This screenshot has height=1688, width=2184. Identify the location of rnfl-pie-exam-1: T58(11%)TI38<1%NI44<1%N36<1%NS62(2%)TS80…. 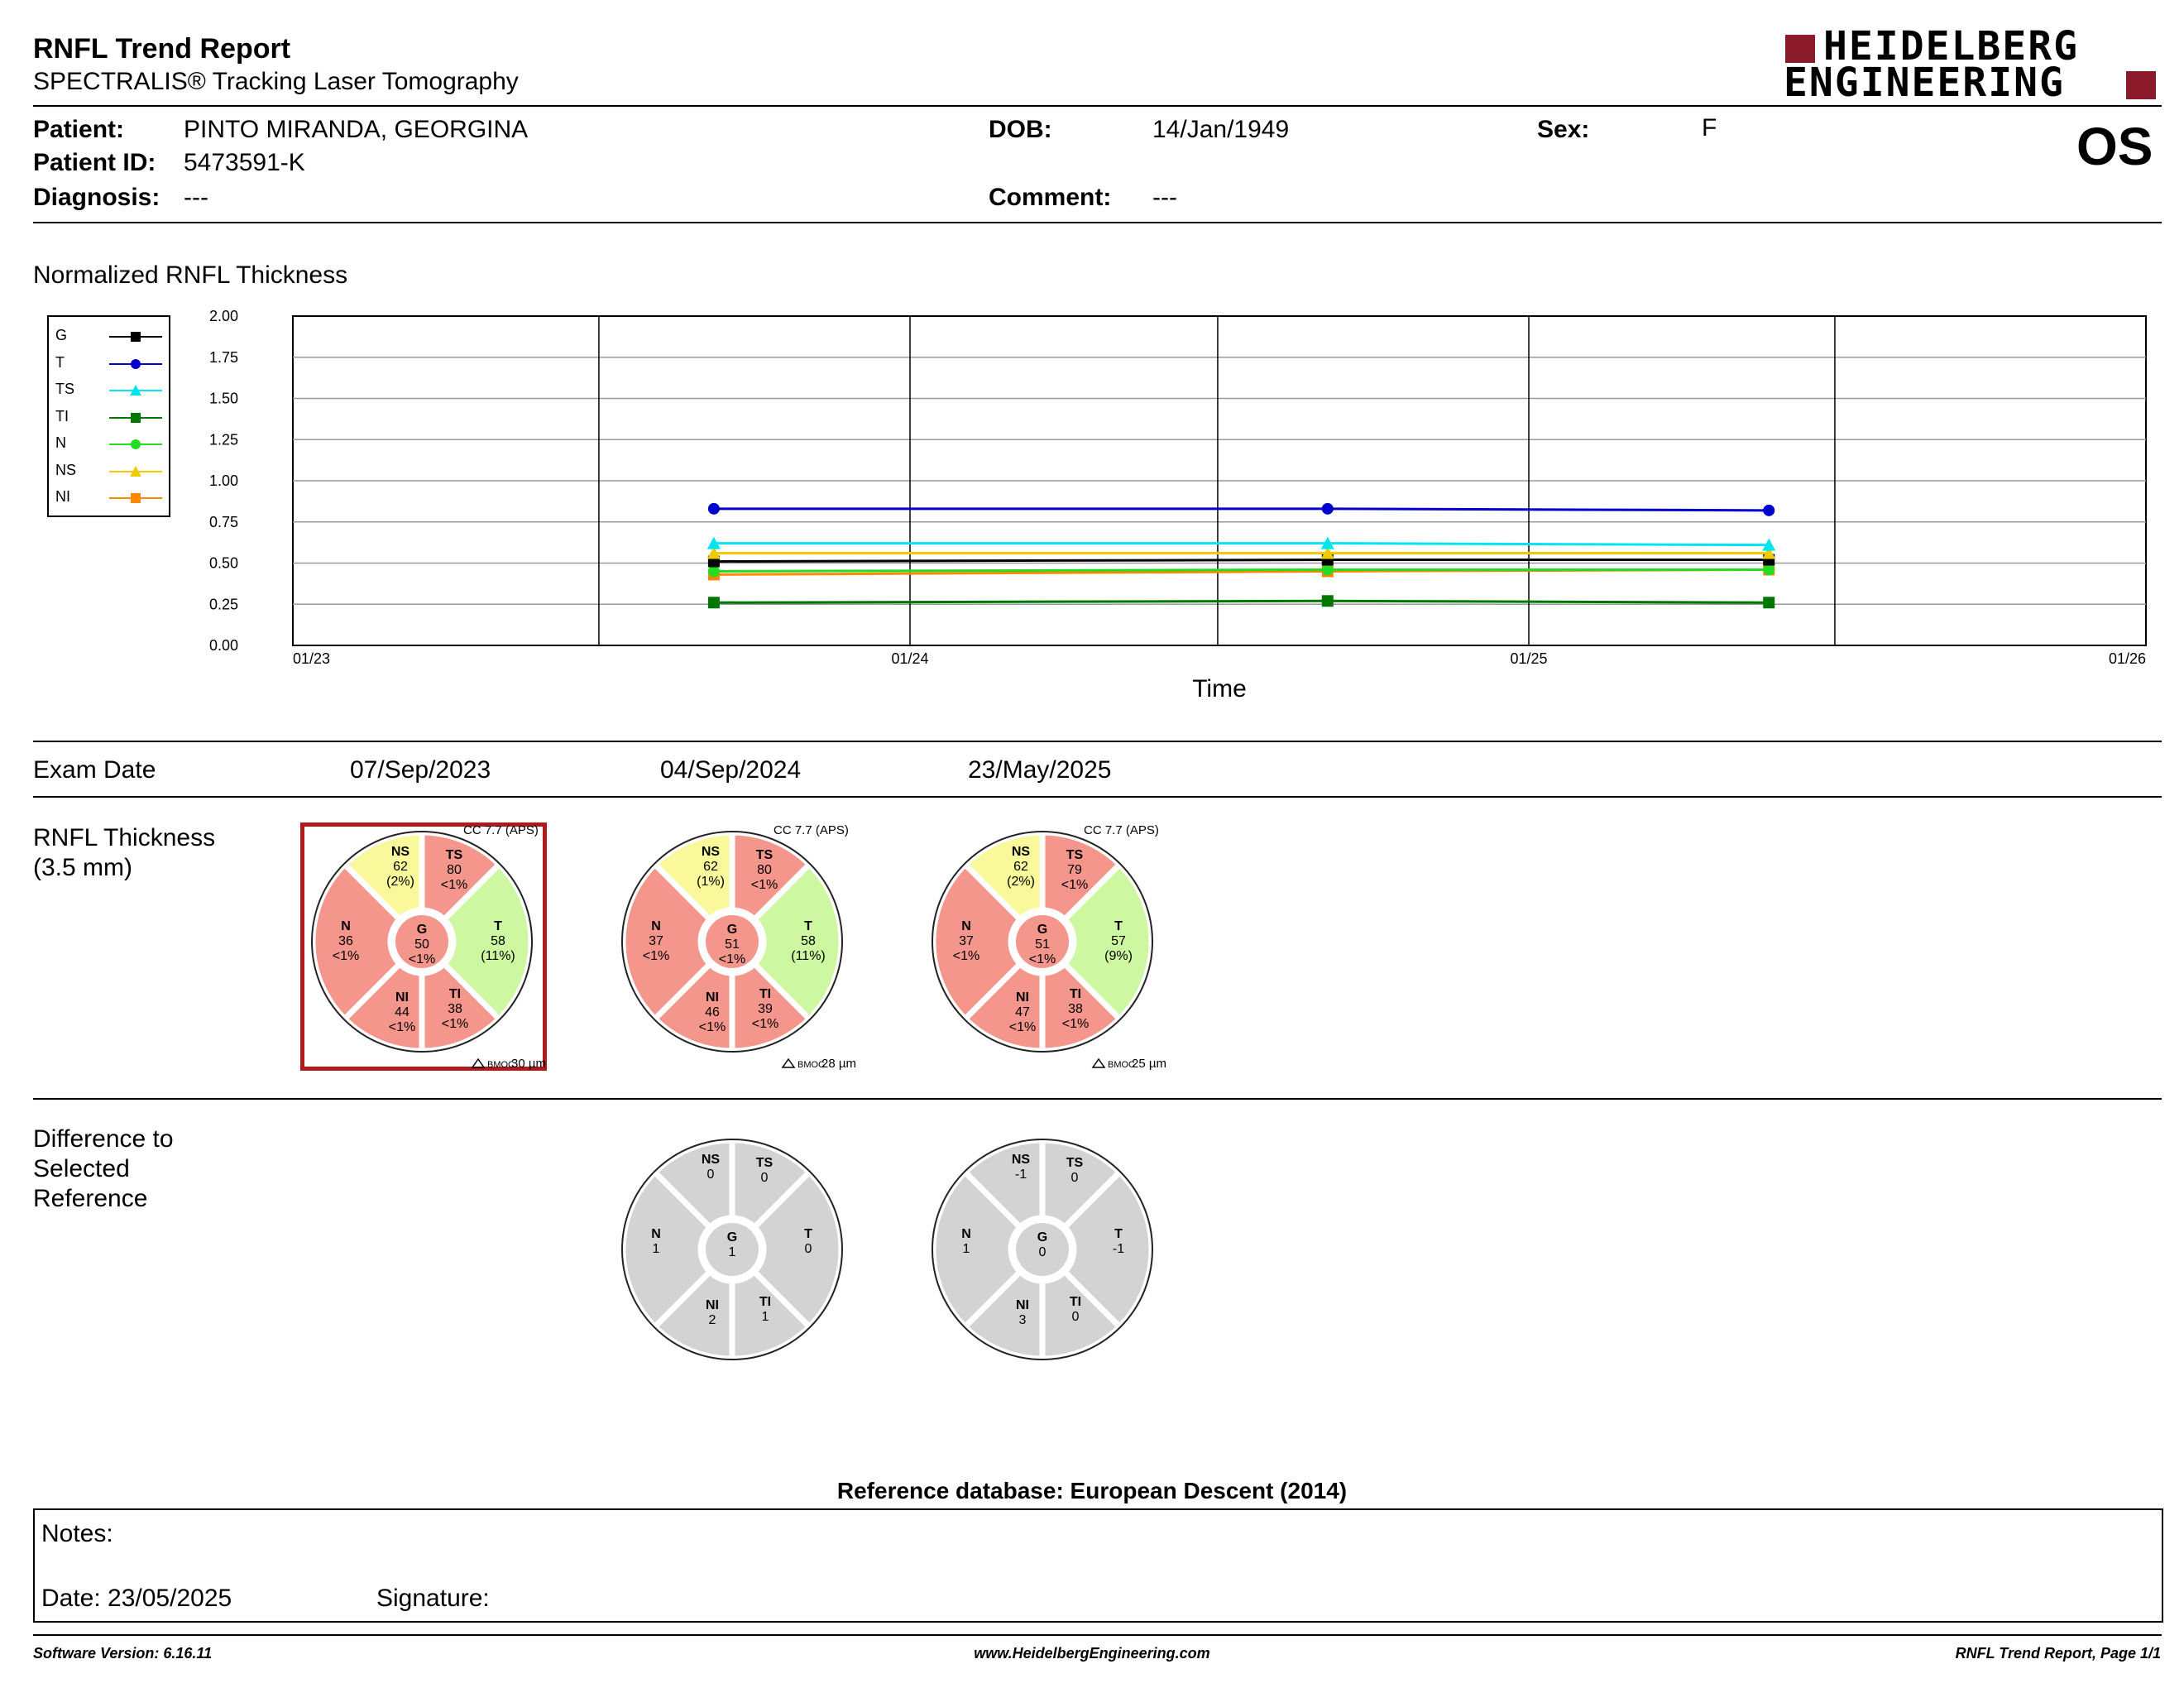
(430, 947).